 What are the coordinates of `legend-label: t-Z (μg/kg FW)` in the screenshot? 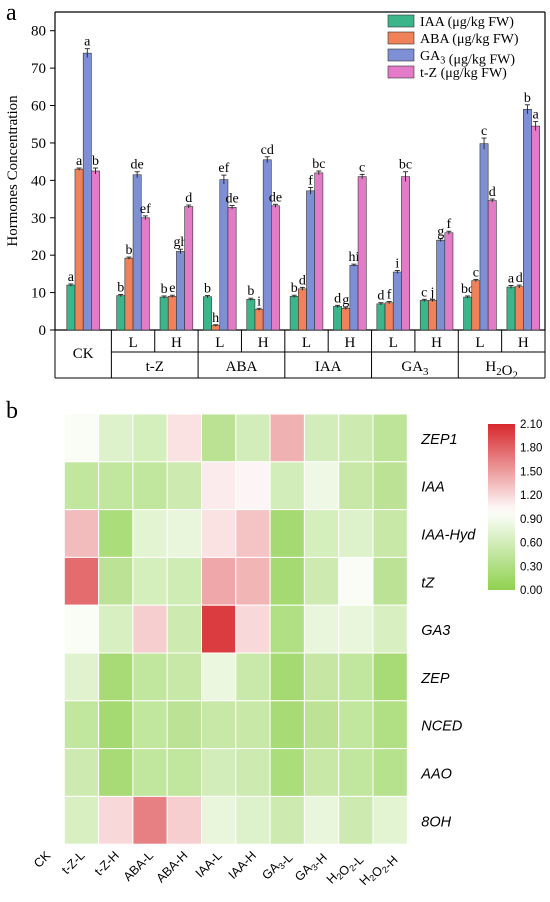 It's located at (463, 73).